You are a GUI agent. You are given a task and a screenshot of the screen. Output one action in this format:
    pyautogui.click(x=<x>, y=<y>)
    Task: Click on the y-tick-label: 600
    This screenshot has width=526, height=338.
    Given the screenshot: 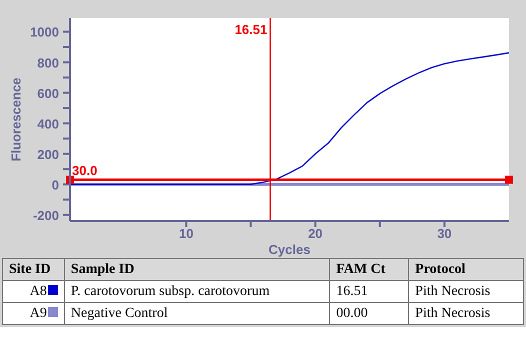 What is the action you would take?
    pyautogui.click(x=48, y=93)
    